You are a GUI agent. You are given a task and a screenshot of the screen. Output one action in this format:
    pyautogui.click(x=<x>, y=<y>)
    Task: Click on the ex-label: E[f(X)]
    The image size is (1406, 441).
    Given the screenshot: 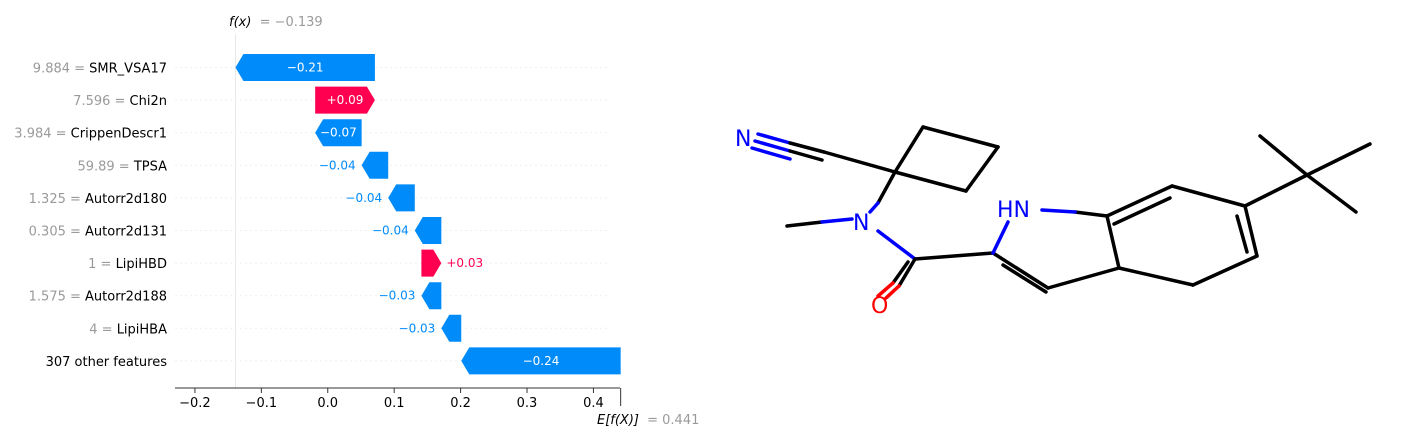 What is the action you would take?
    pyautogui.click(x=618, y=420)
    